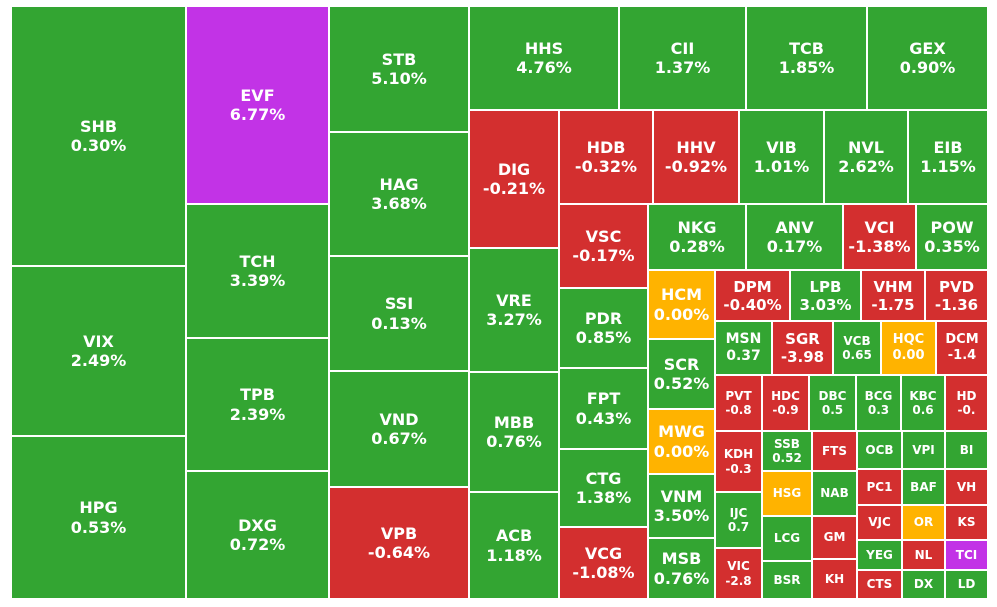  I want to click on tile-ks: KS, so click(966, 522).